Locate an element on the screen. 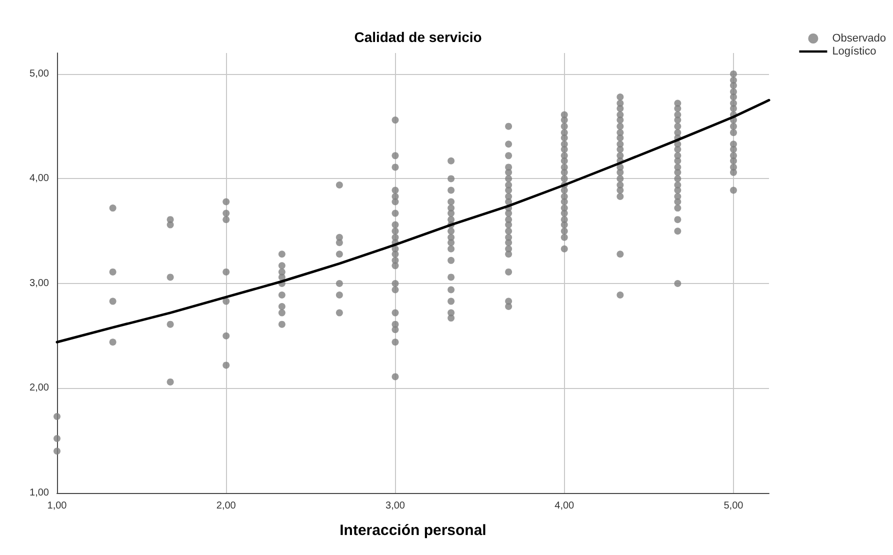 The height and width of the screenshot is (555, 893). legend-label: Logístico is located at coordinates (854, 52).